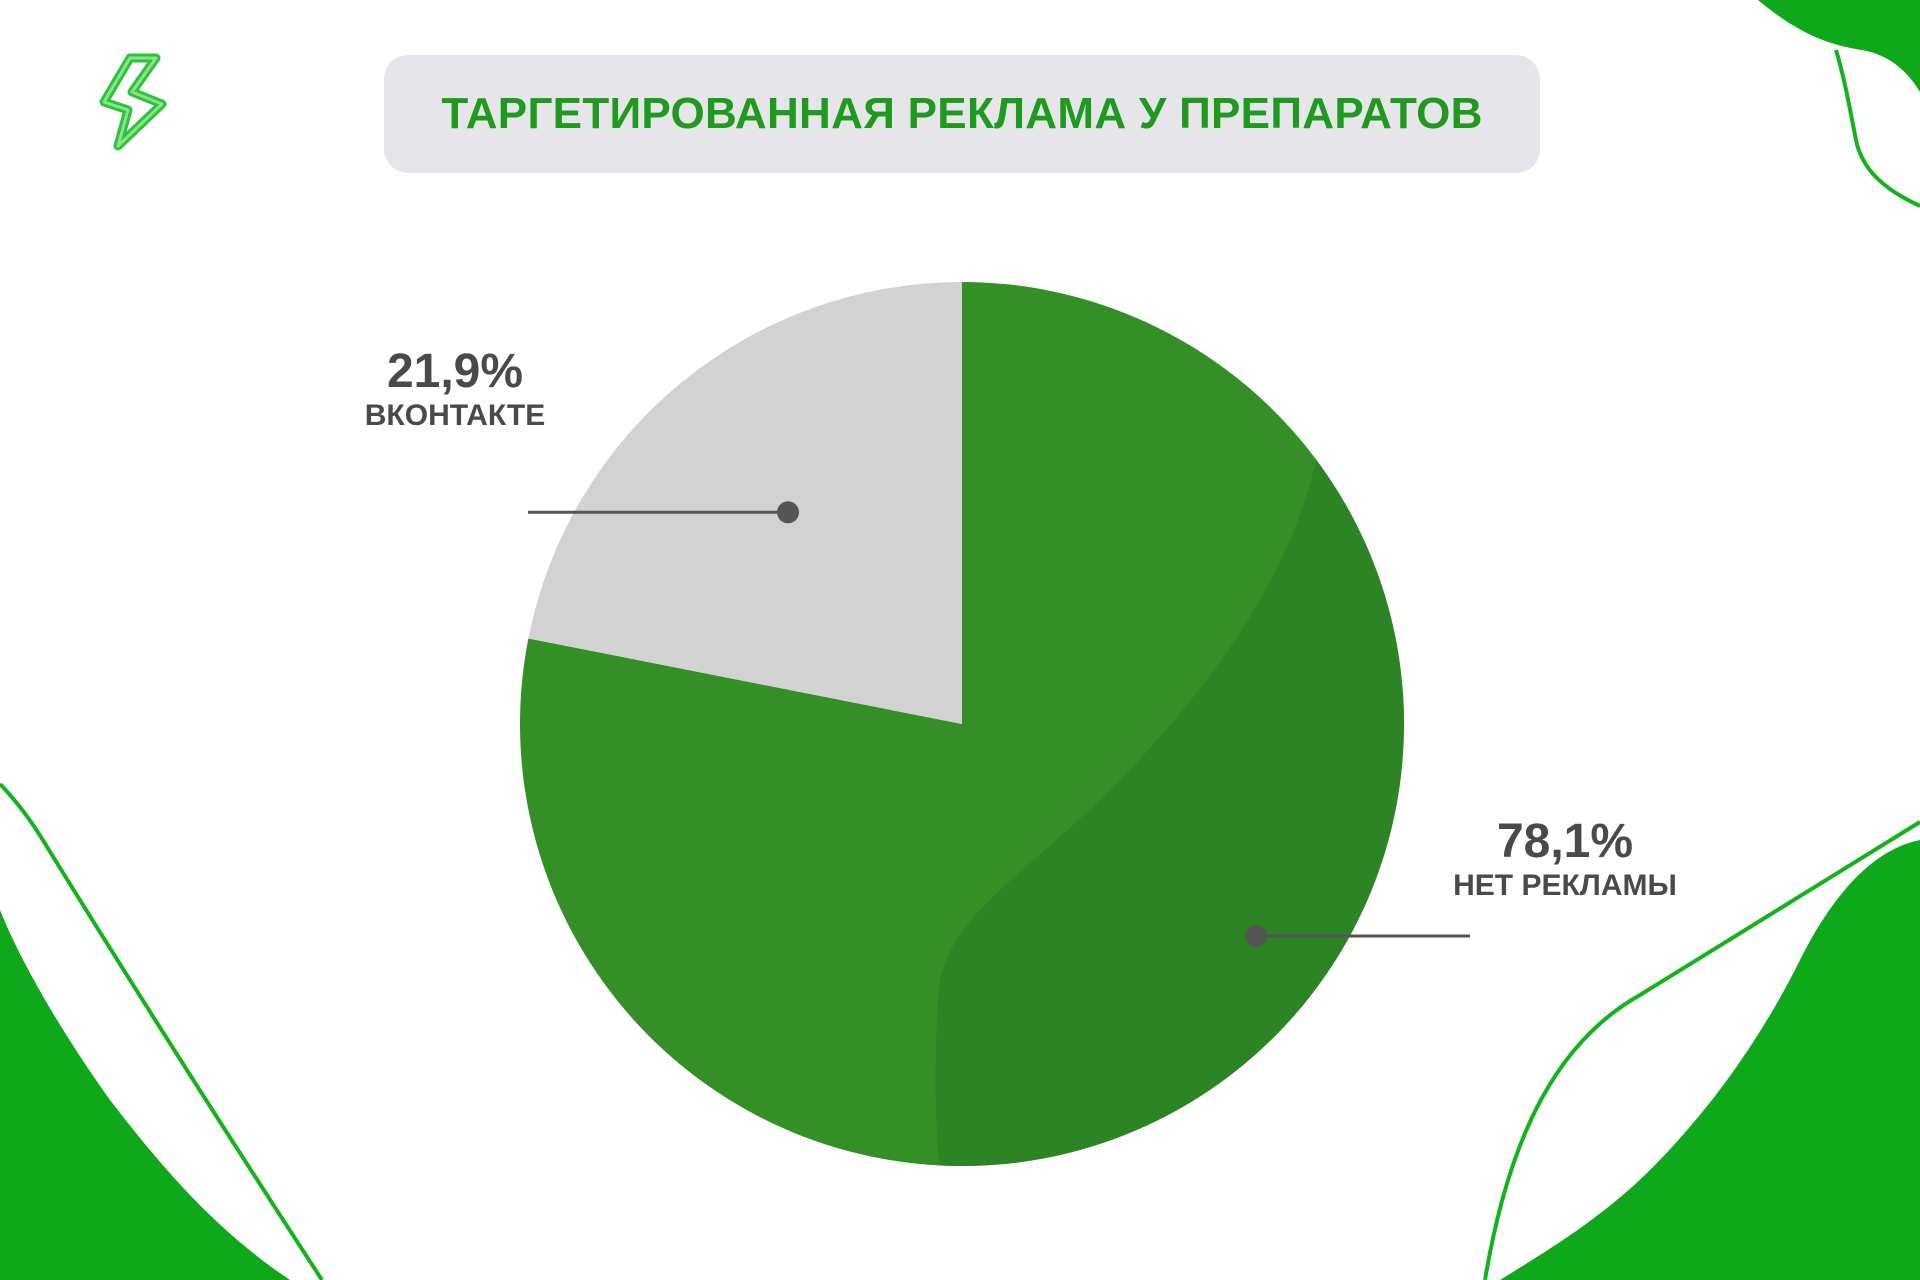 The height and width of the screenshot is (1280, 1920). I want to click on title-banner: ТАРГЕТИРОВАННАЯ РЕКЛАМА У ПРЕПАРАТОВ, so click(962, 114).